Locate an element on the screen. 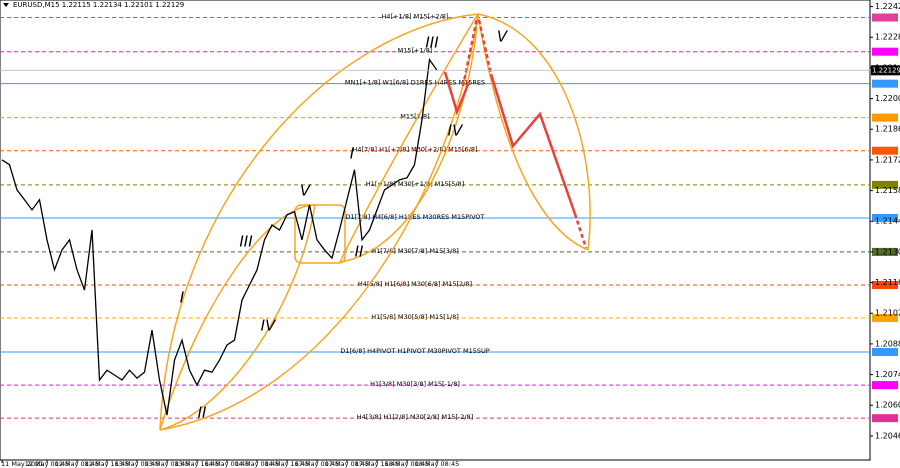 The height and width of the screenshot is (468, 900). menu-icon is located at coordinates (6, 5).